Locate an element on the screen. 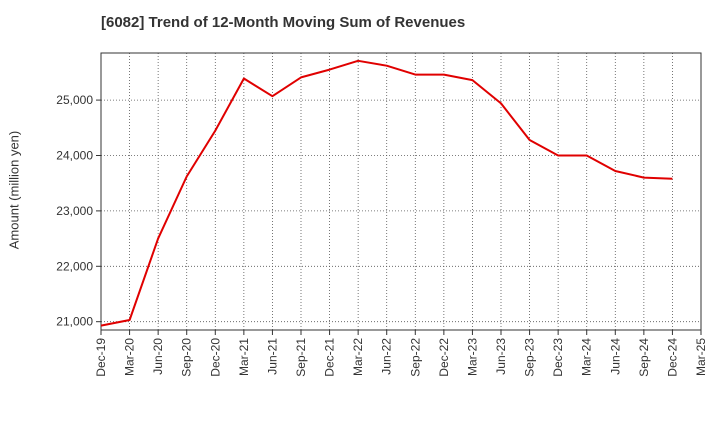  y-tick-label: 23,000 is located at coordinates (74, 211).